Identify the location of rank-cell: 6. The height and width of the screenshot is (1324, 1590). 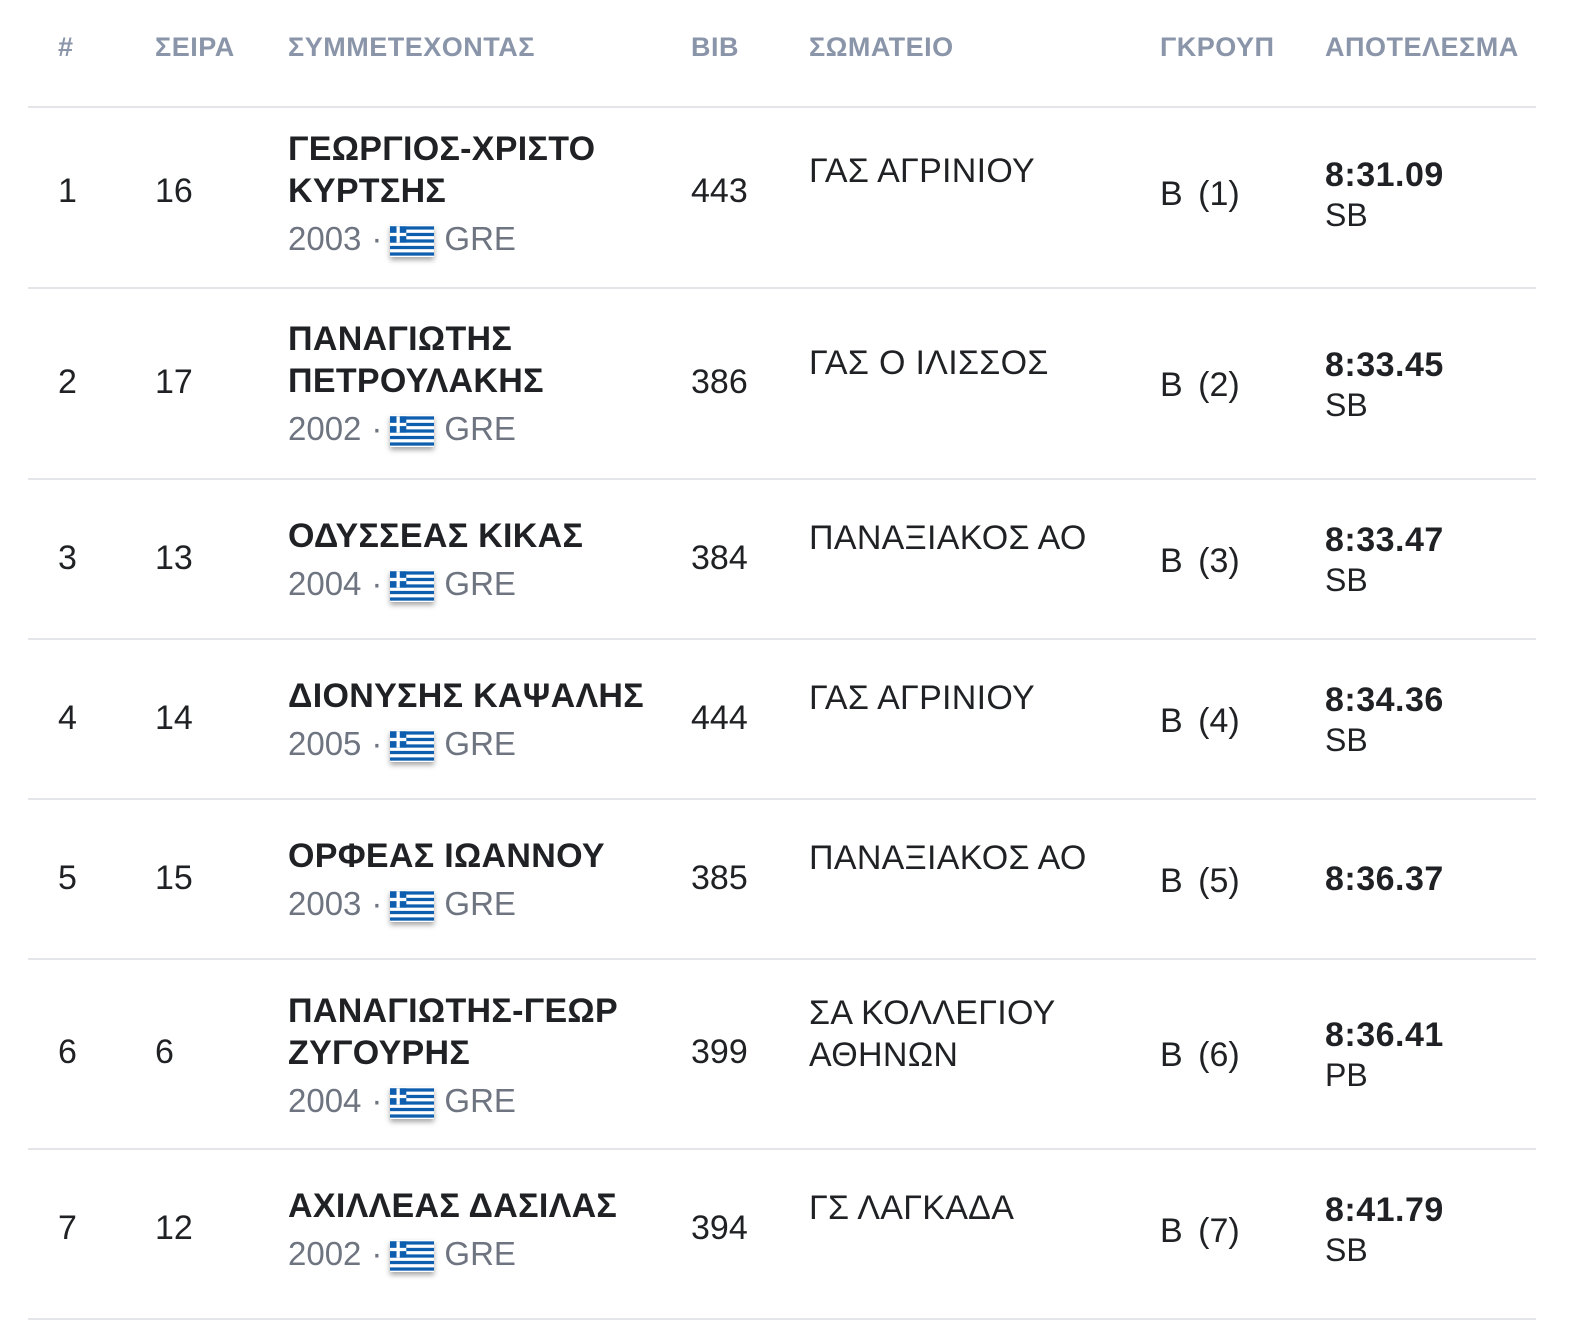
(67, 1052).